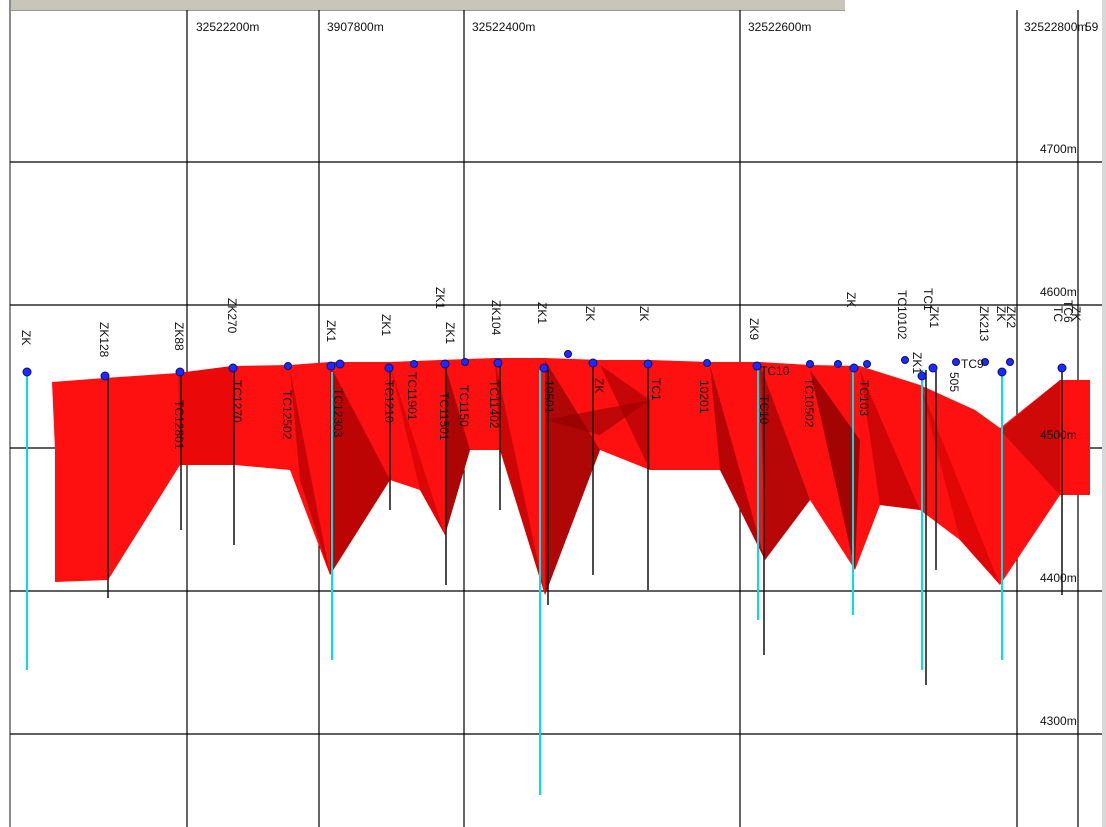 The height and width of the screenshot is (827, 1106). I want to click on hole-label: TC9, so click(972, 364).